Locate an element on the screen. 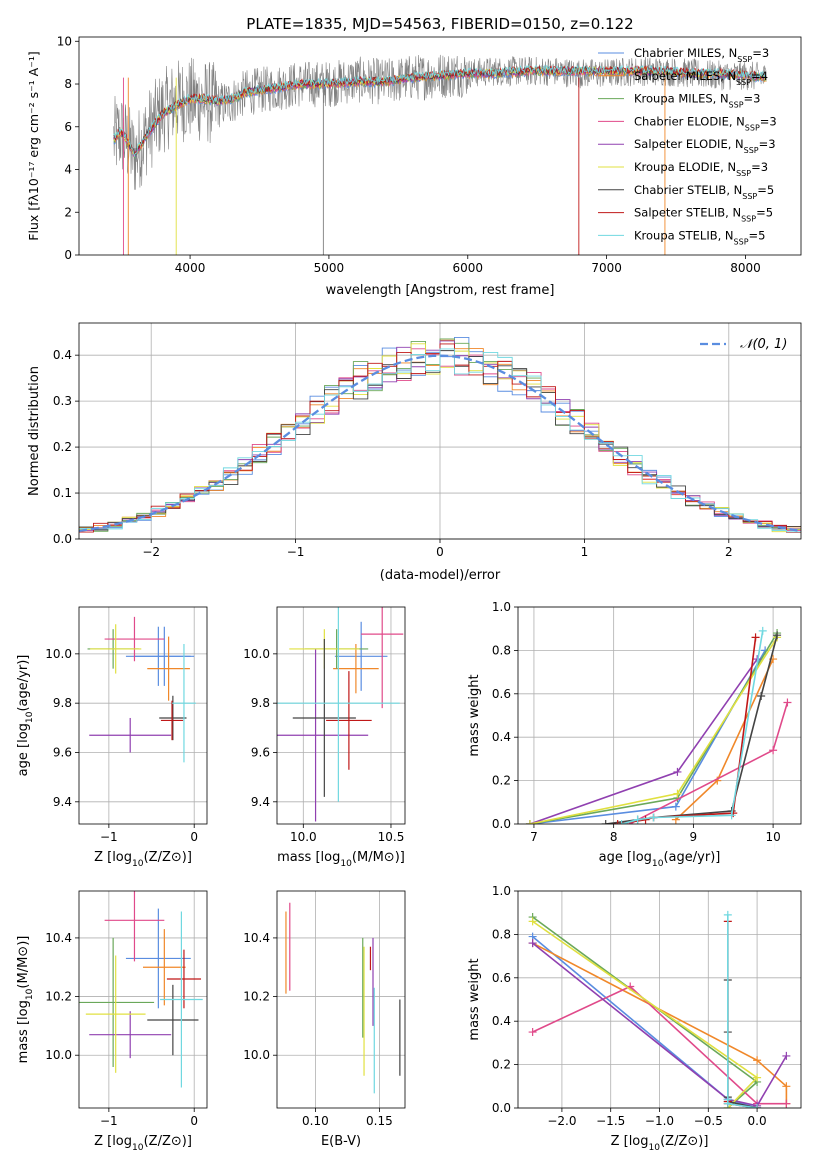 Image resolution: width=819 pixels, height=1170 pixels. x-tick-label: −1.0 is located at coordinates (659, 1121).